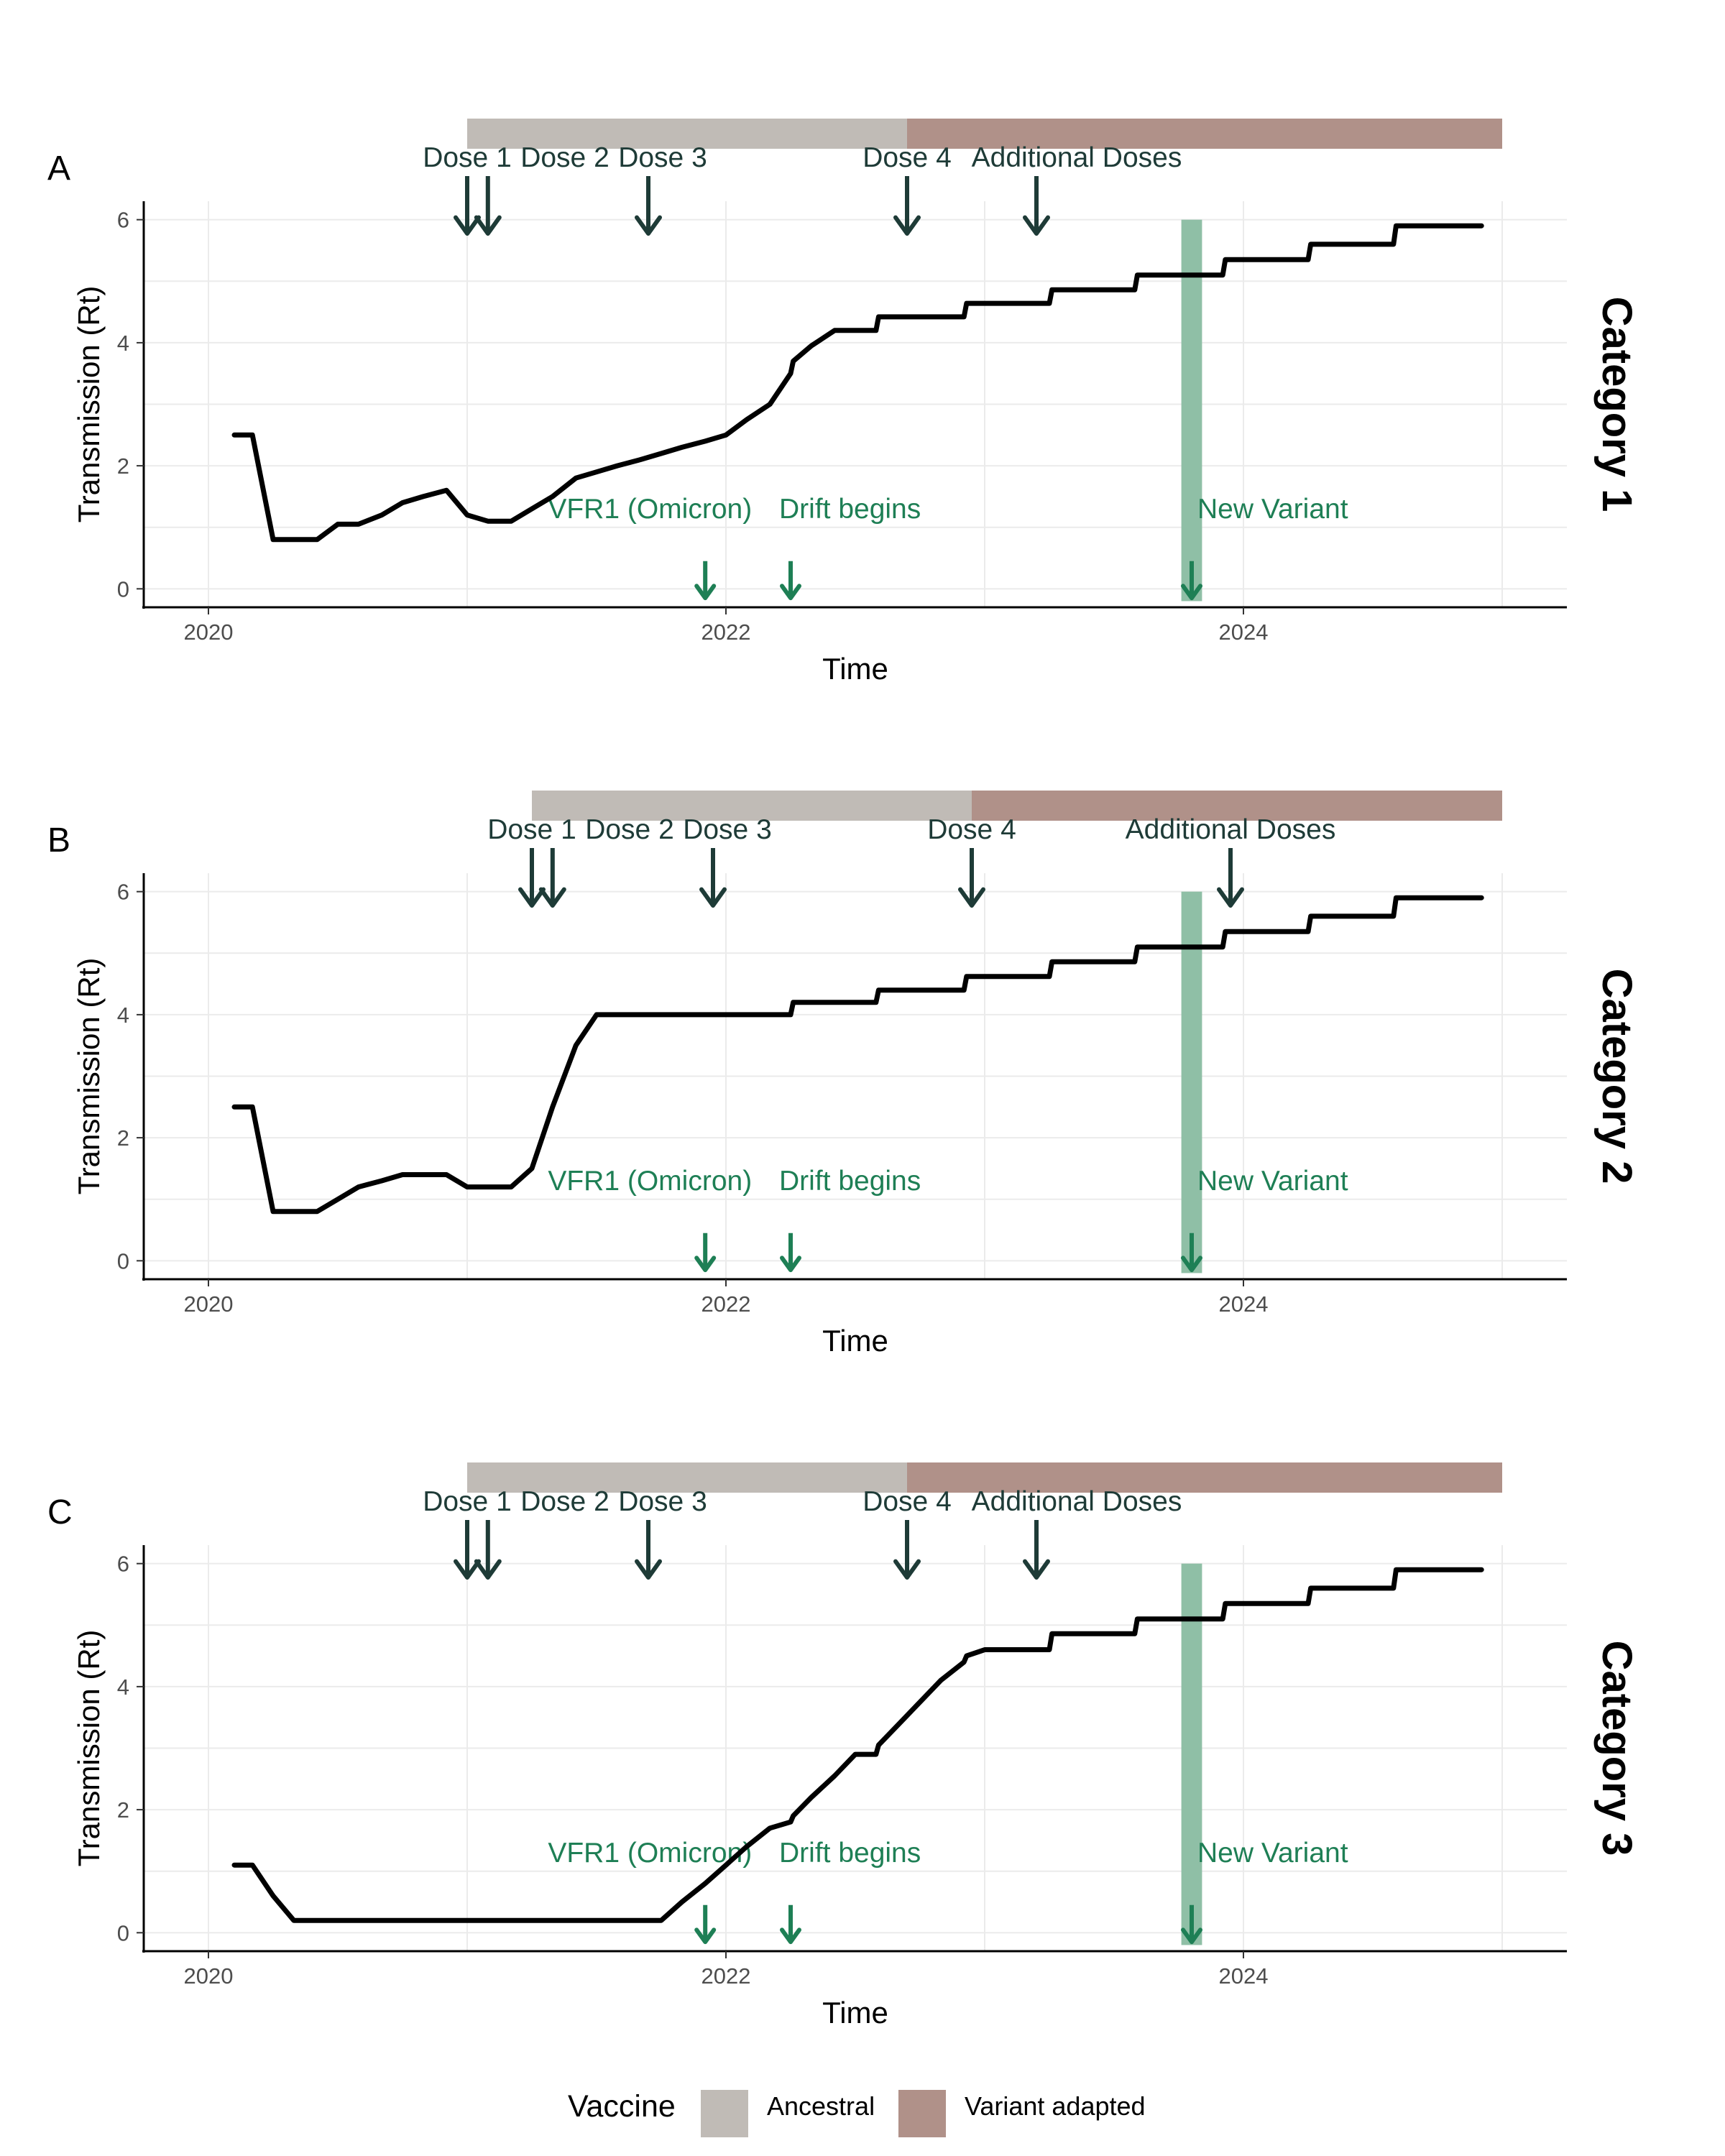 Image resolution: width=1725 pixels, height=2156 pixels. Describe the element at coordinates (622, 2106) in the screenshot. I see `legend-title: Vaccine` at that location.